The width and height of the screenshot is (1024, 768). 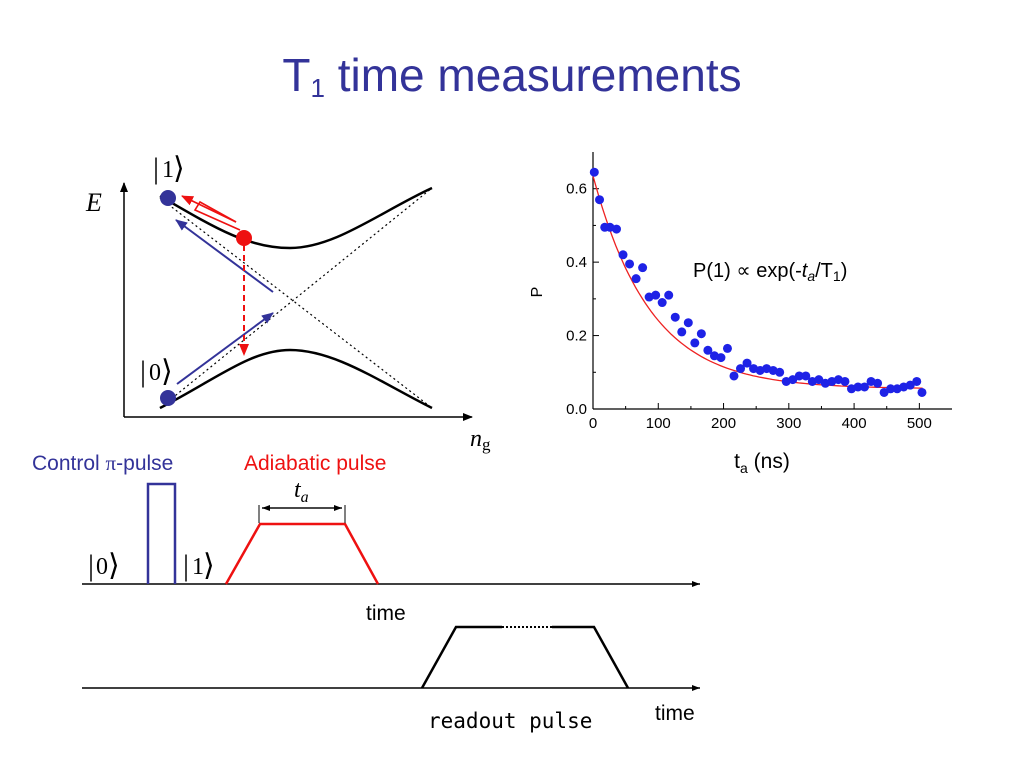 I want to click on chart-axes, so click(x=772, y=281).